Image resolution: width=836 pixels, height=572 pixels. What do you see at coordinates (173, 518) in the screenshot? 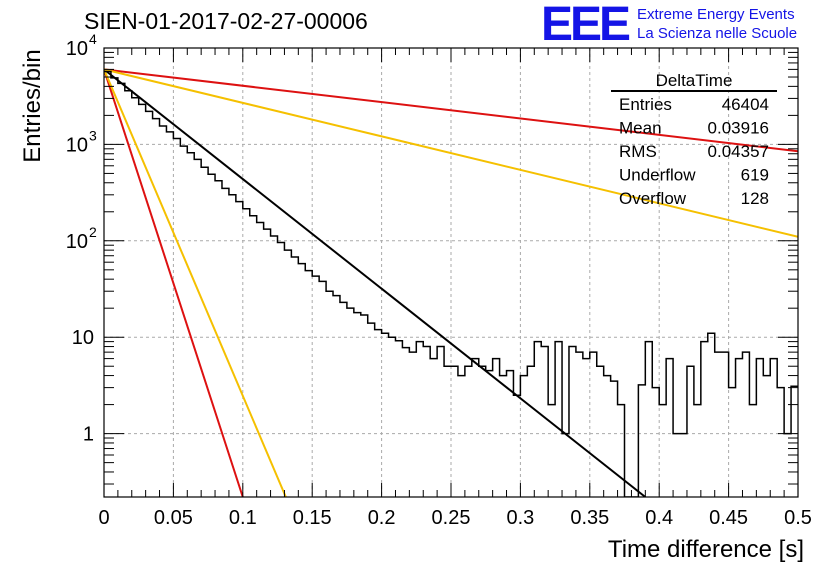
I see `x-tick-label: 0.05` at bounding box center [173, 518].